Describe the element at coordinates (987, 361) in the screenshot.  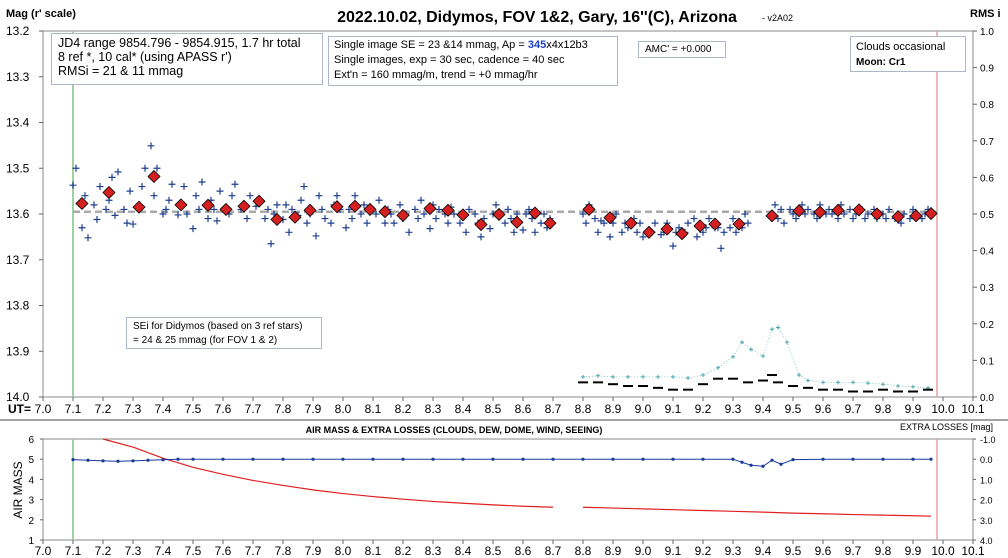
I see `y-tick-label-right: 0.1` at that location.